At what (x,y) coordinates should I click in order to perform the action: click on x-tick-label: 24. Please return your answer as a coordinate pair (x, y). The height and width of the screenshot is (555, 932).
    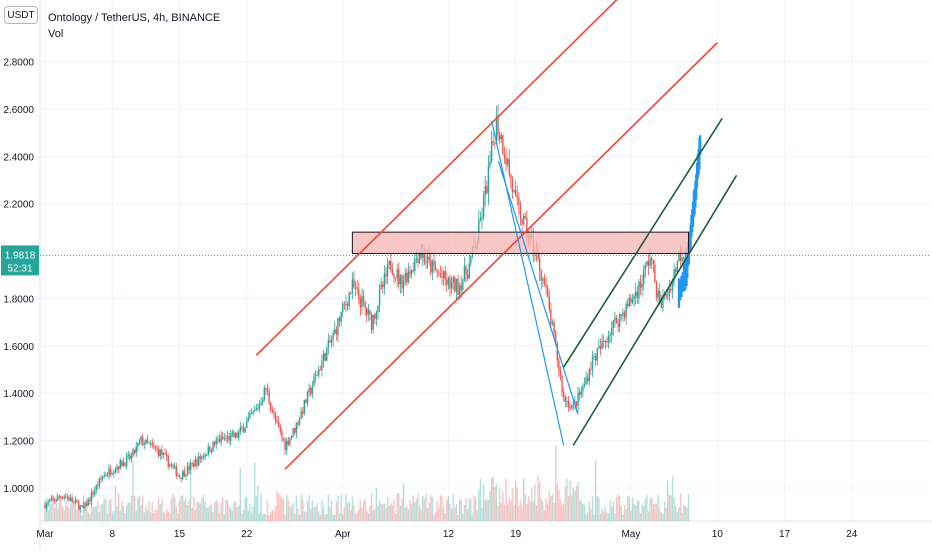
    Looking at the image, I should click on (852, 534).